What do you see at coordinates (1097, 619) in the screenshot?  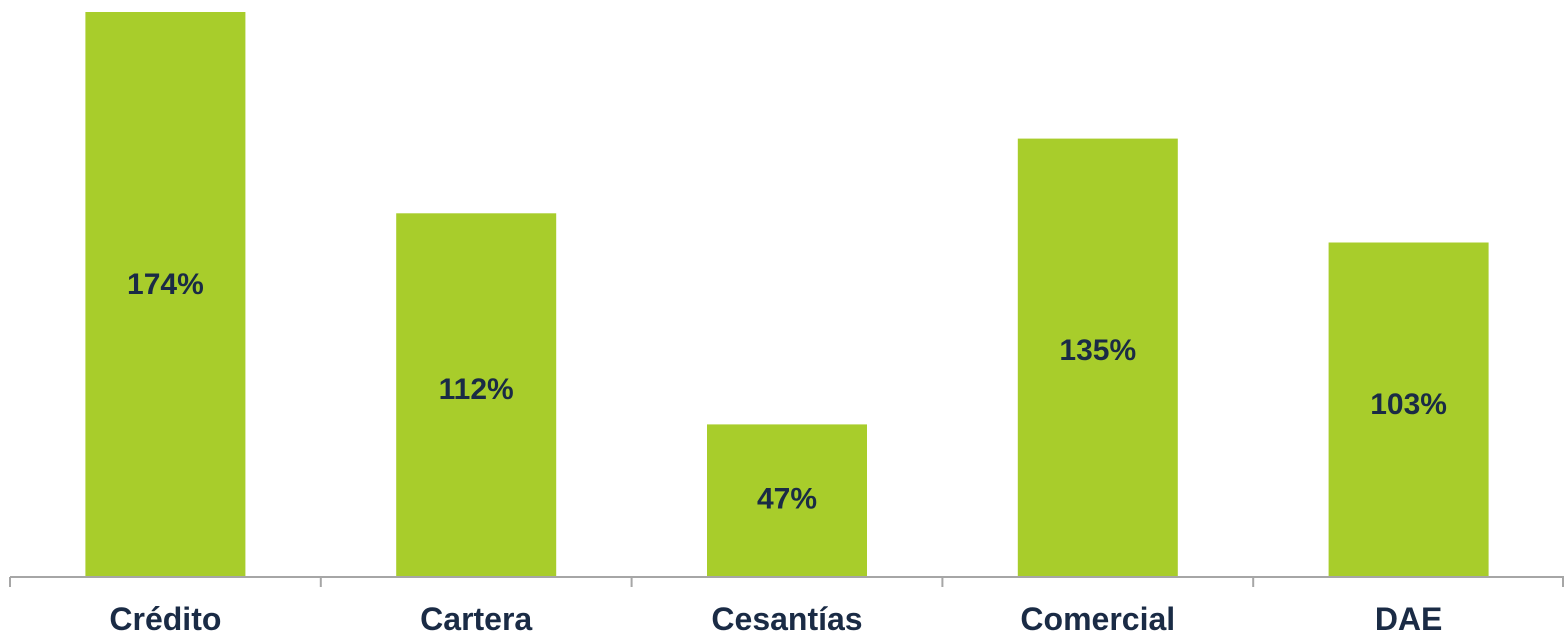 I see `category-label: Comercial` at bounding box center [1097, 619].